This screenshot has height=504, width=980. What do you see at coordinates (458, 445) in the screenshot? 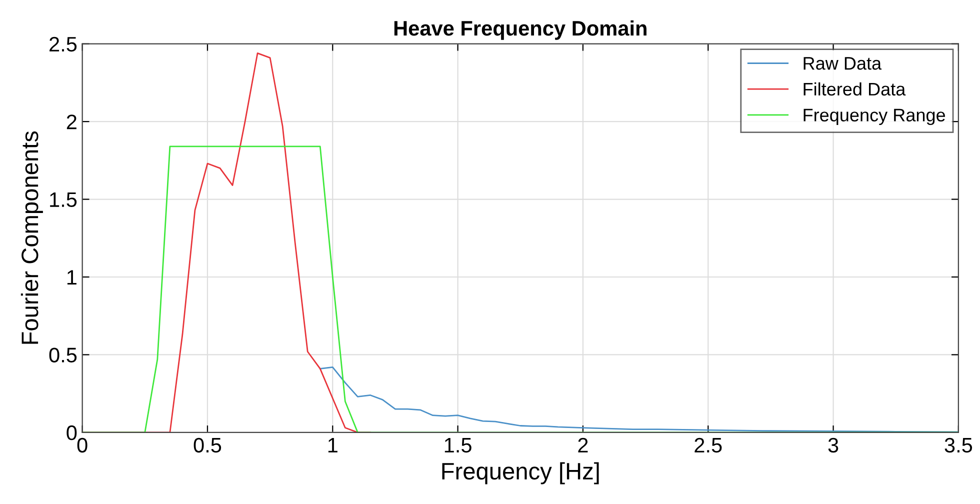
I see `x-tick-label: 1.5` at bounding box center [458, 445].